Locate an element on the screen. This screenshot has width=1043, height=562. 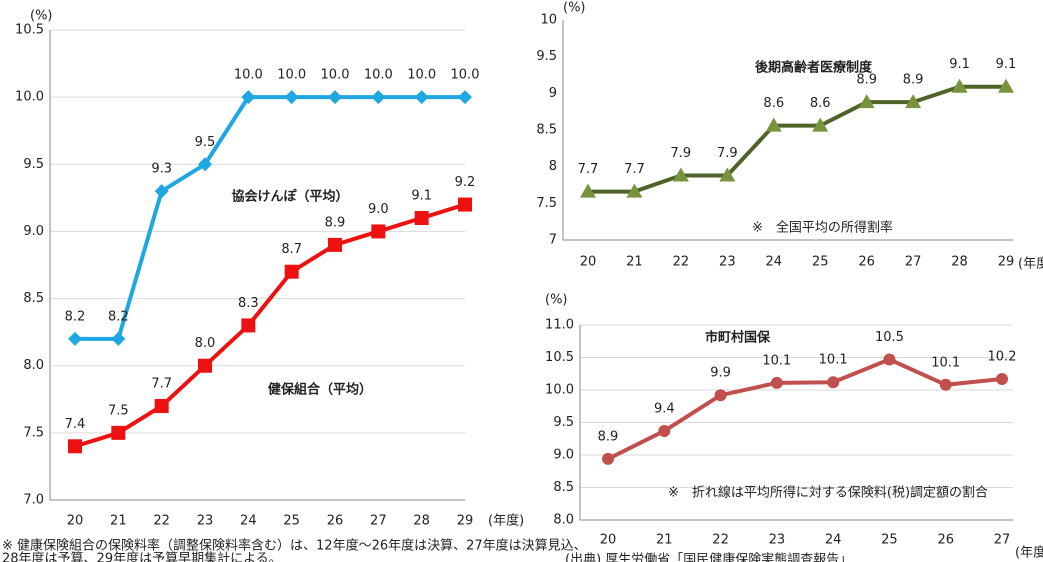
chart-title: 市町村国保 is located at coordinates (738, 338).